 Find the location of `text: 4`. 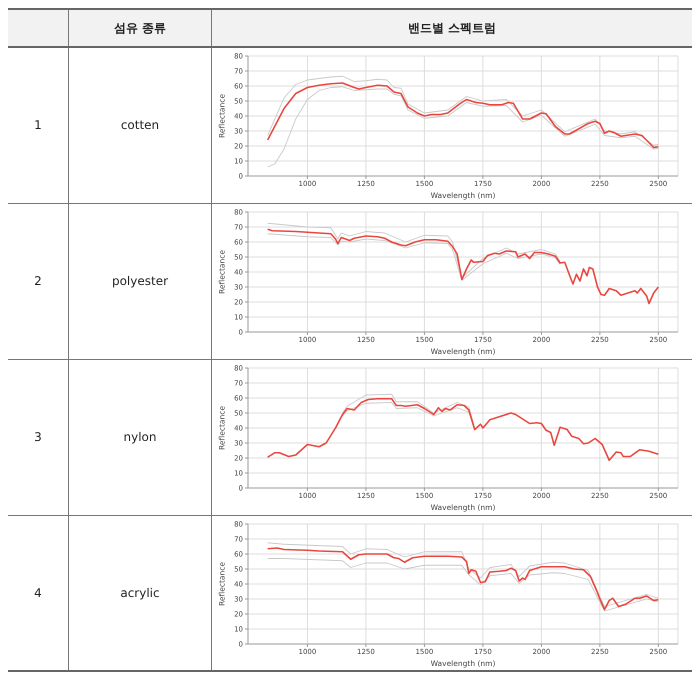

text: 4 is located at coordinates (38, 593).